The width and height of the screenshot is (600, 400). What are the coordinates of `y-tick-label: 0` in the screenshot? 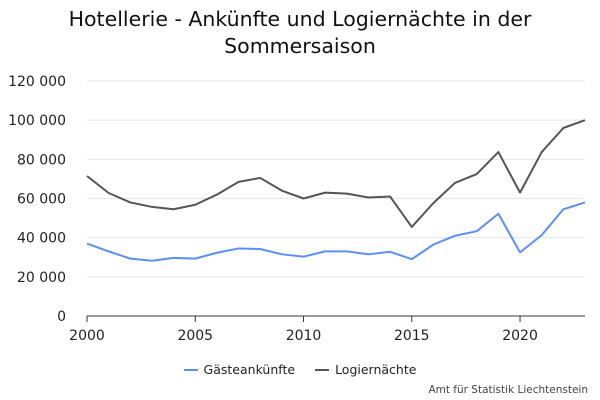 It's located at (61, 317).